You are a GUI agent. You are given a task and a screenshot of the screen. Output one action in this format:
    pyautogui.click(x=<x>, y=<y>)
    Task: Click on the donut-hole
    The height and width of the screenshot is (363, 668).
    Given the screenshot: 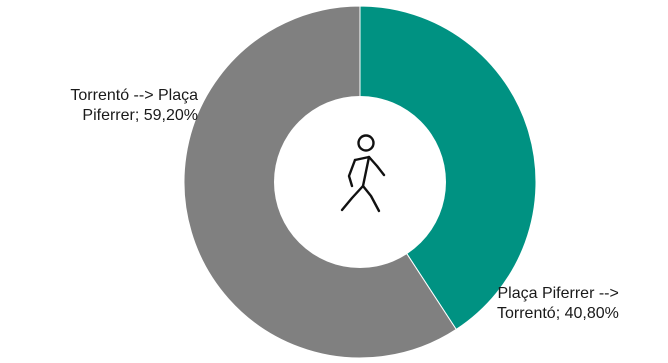 What is the action you would take?
    pyautogui.click(x=360, y=182)
    